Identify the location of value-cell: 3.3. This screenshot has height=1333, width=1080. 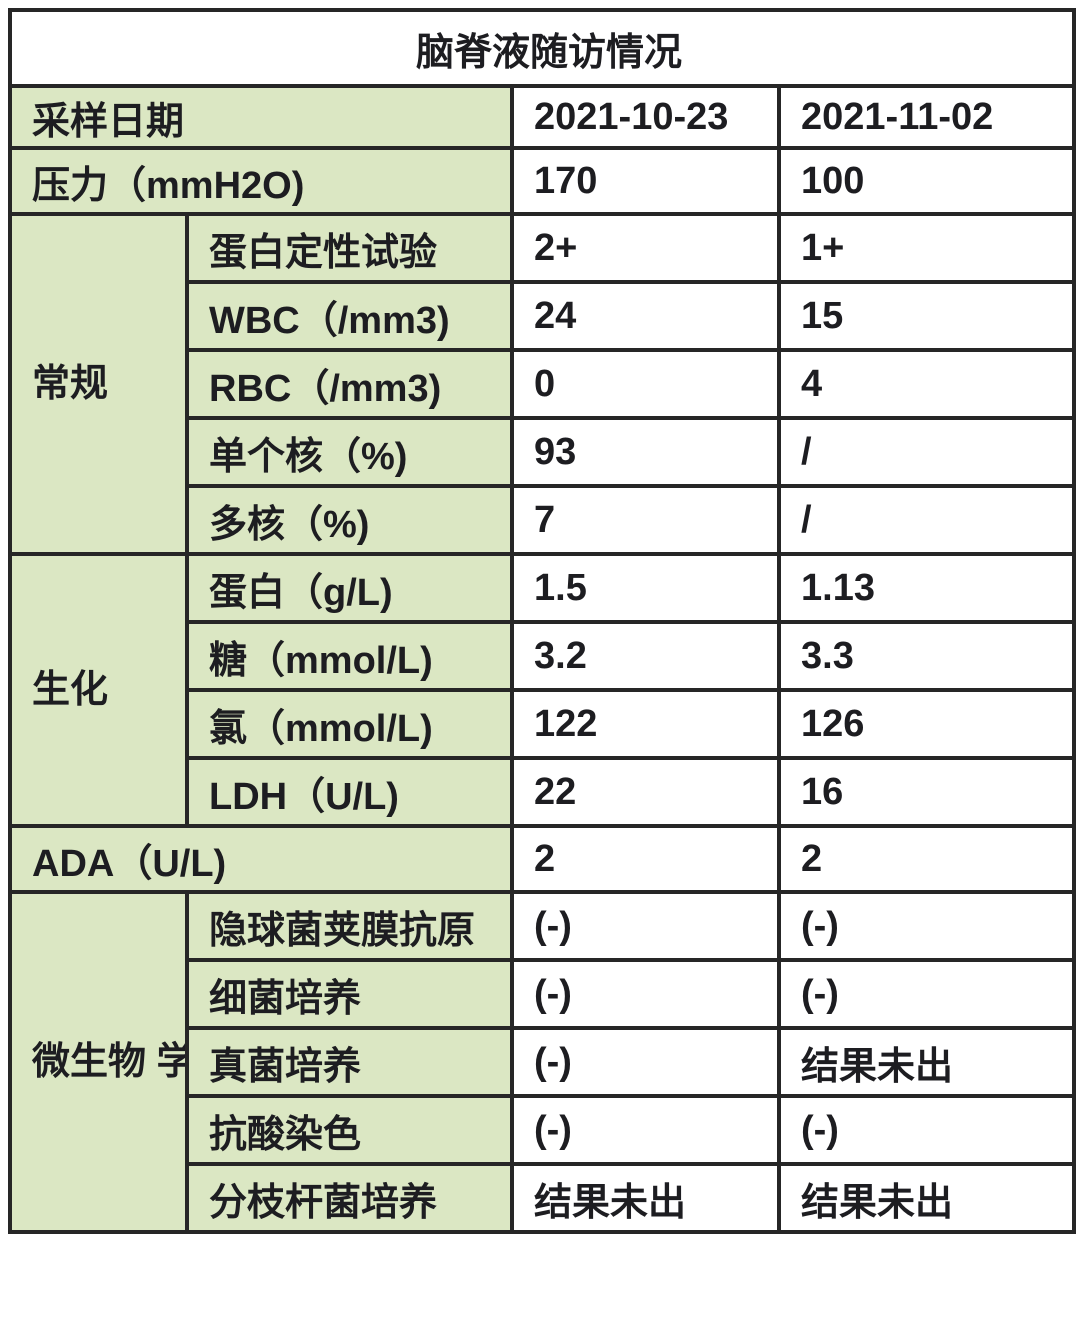
(926, 656).